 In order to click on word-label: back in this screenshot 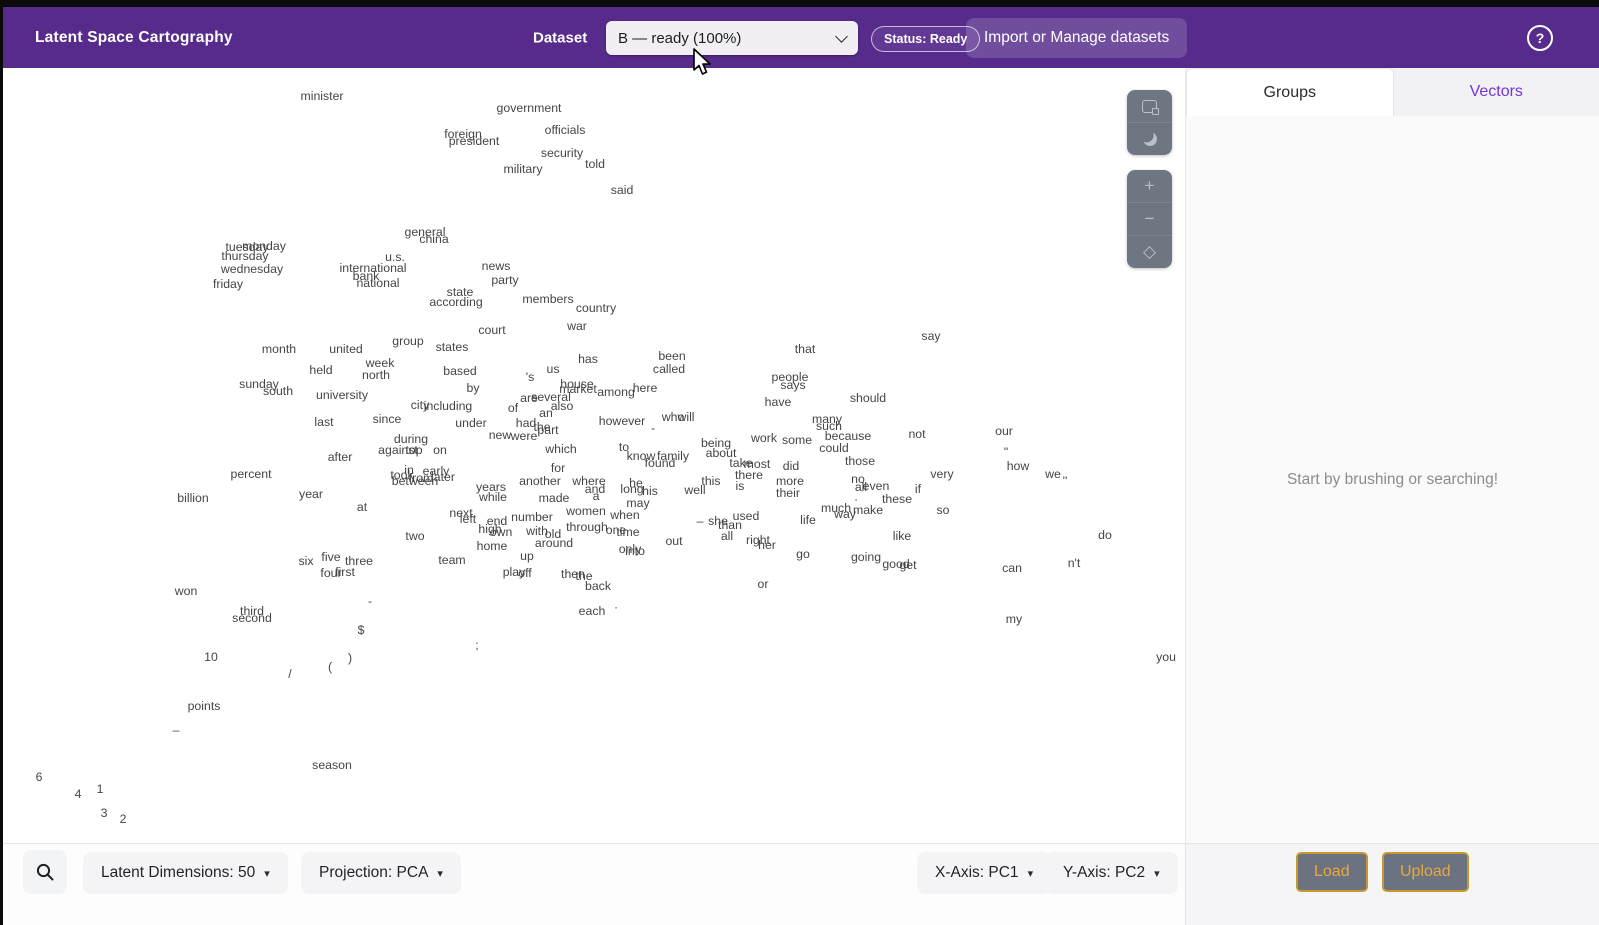, I will do `click(598, 586)`.